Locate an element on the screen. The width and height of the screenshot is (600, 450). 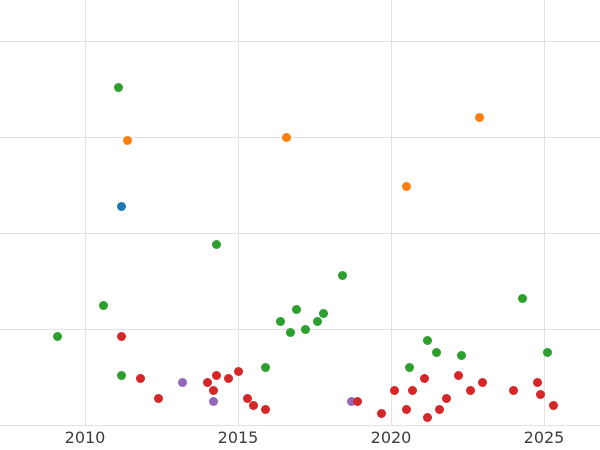
x-tick-label: 2020 is located at coordinates (391, 437).